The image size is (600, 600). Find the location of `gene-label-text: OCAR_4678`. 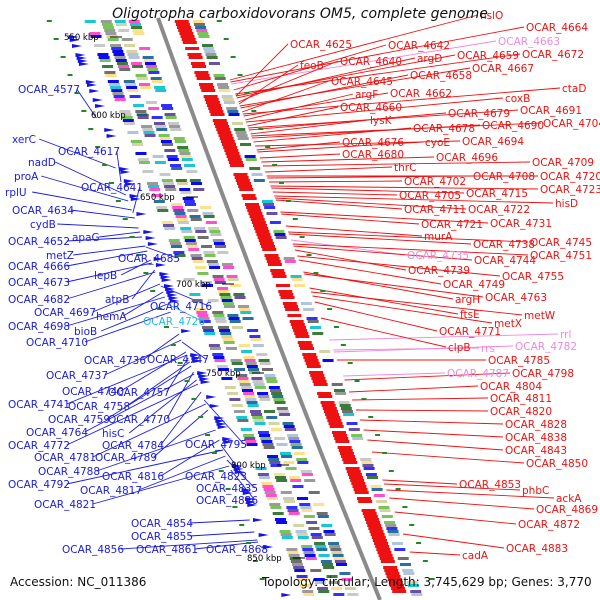

gene-label-text: OCAR_4678 is located at coordinates (444, 129).